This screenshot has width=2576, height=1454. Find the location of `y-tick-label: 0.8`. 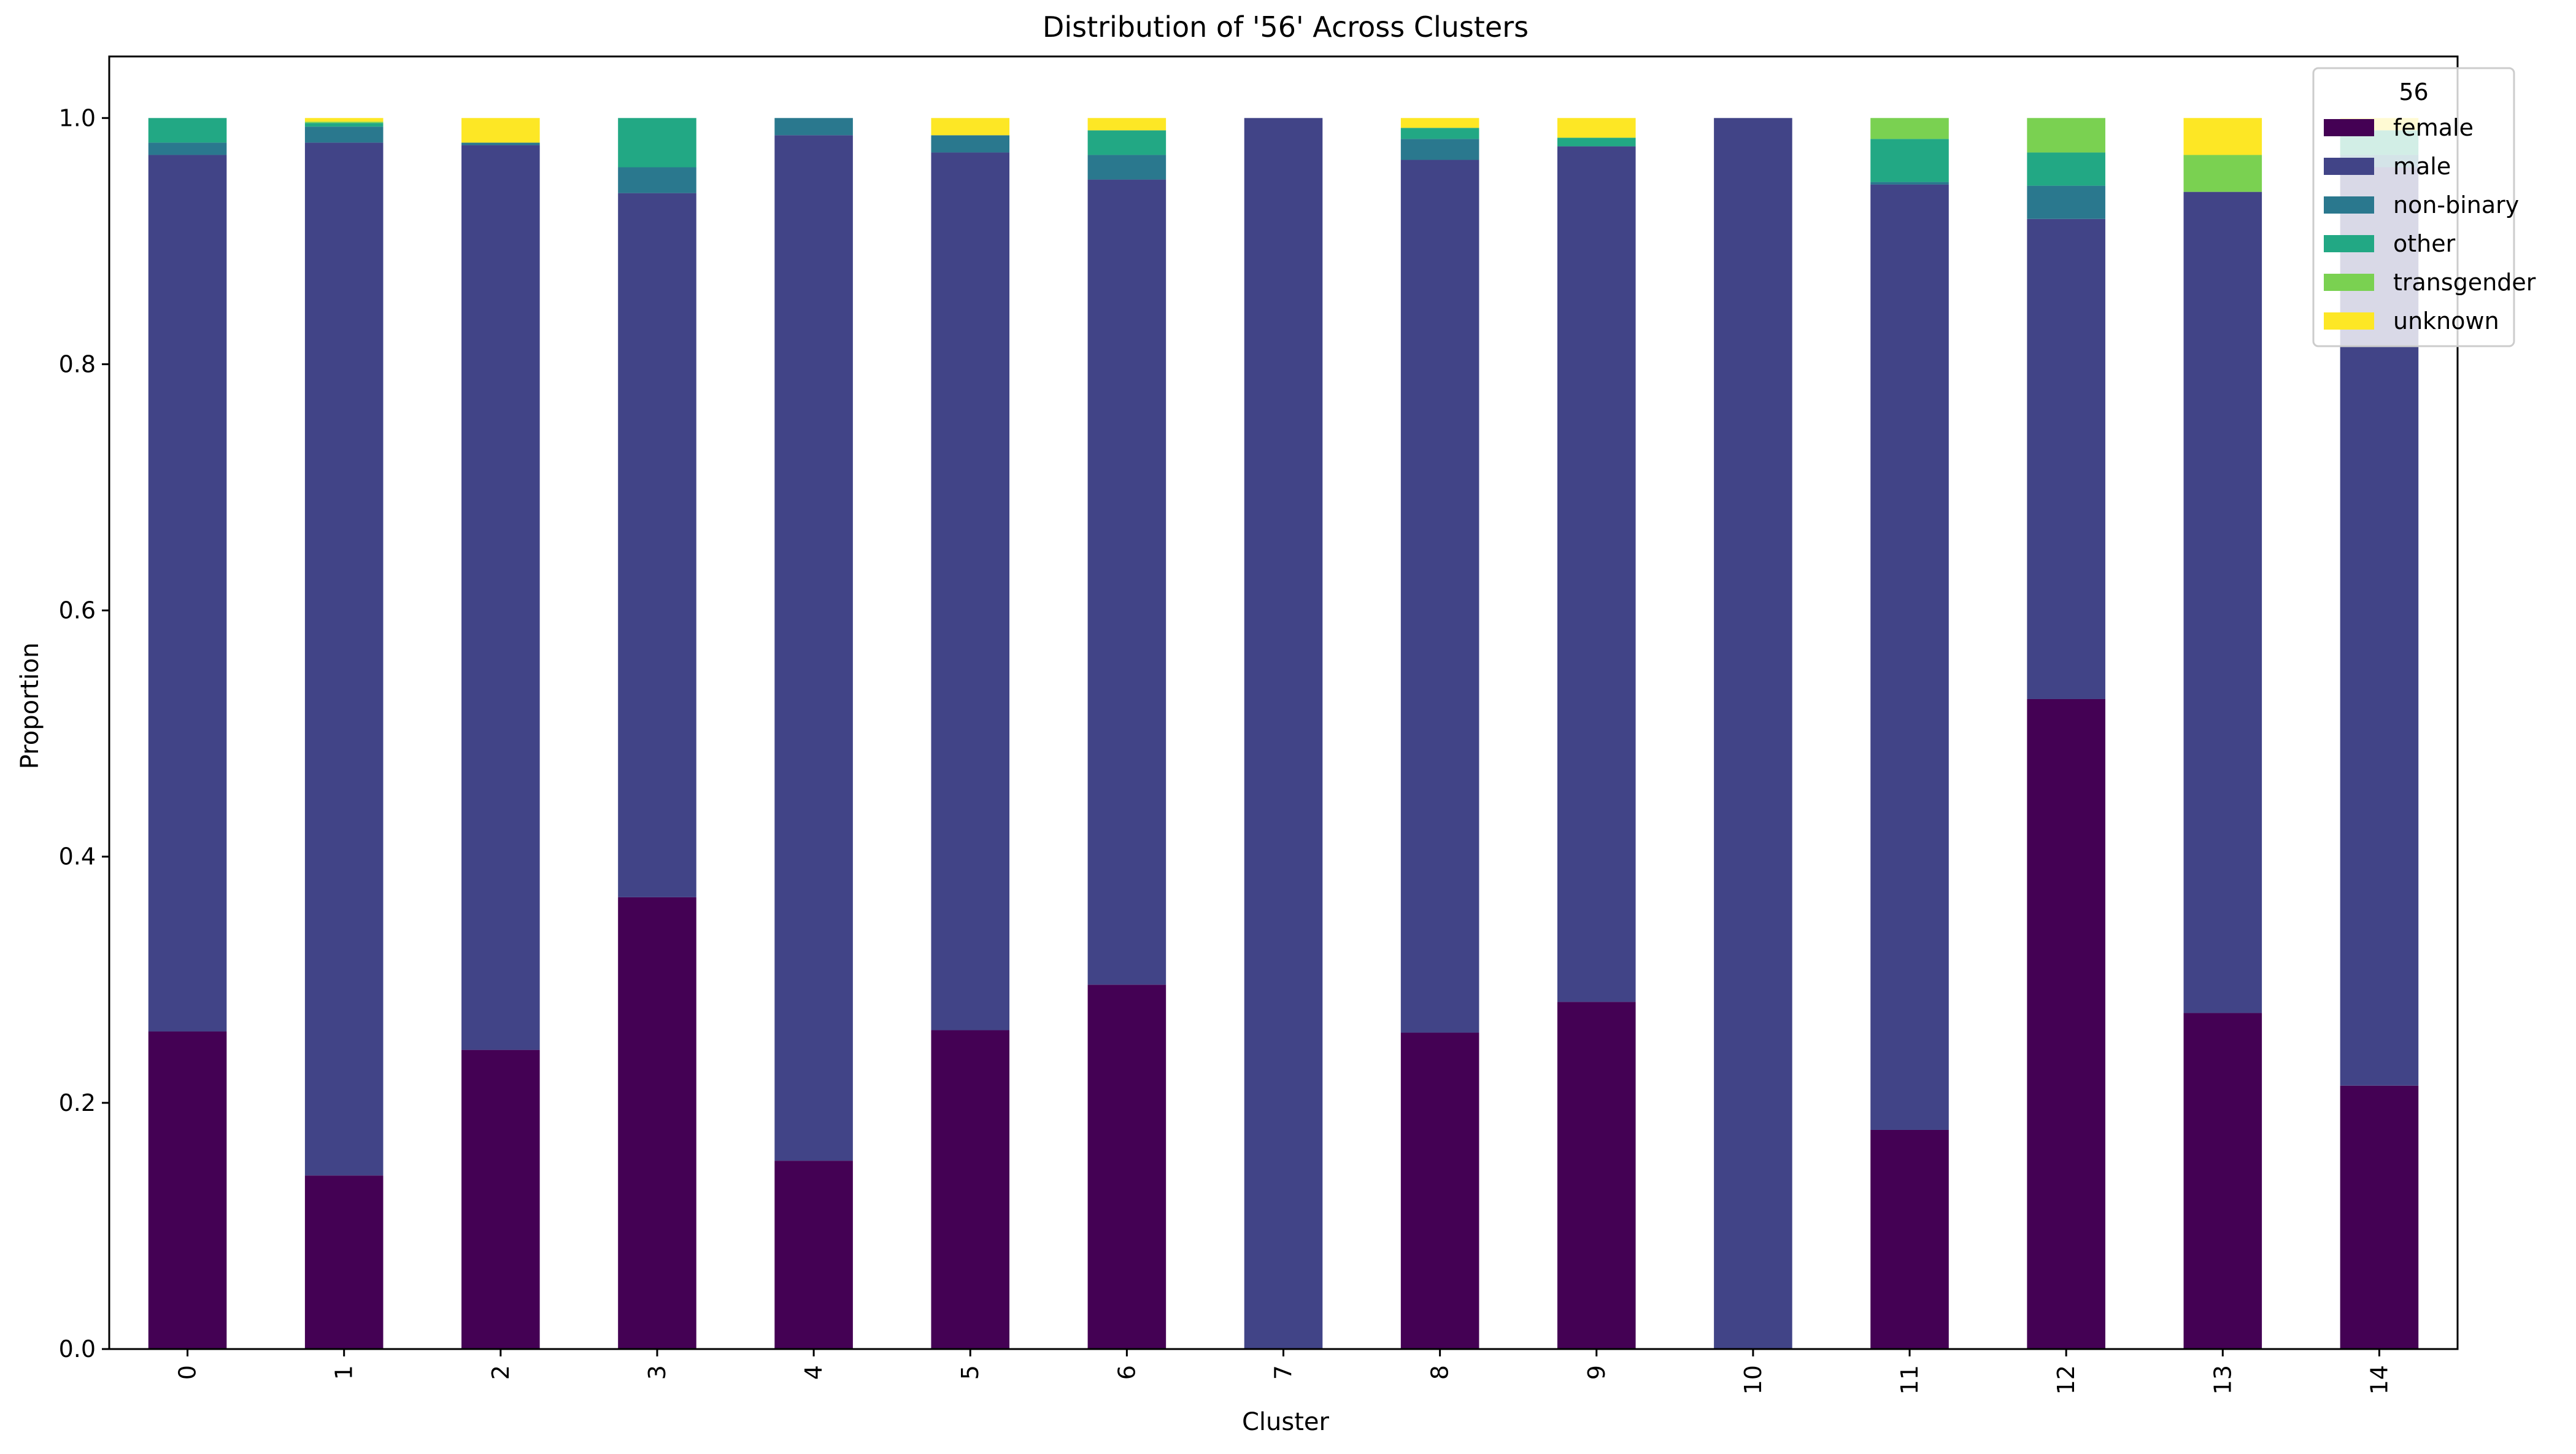

y-tick-label: 0.8 is located at coordinates (77, 363).